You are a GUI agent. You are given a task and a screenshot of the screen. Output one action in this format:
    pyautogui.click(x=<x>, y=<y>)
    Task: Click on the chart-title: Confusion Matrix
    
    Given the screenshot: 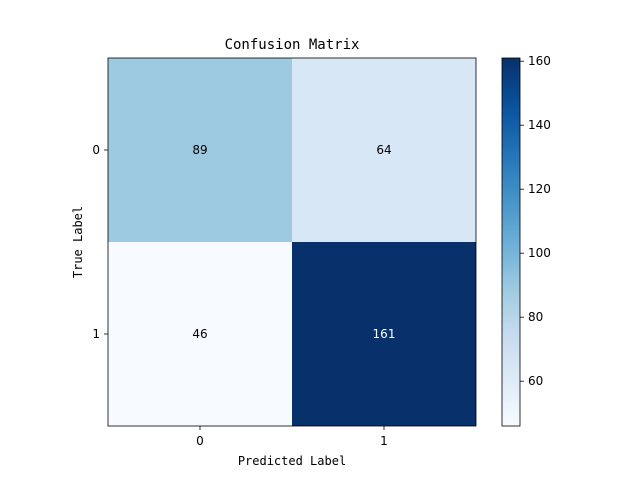 What is the action you would take?
    pyautogui.click(x=292, y=45)
    